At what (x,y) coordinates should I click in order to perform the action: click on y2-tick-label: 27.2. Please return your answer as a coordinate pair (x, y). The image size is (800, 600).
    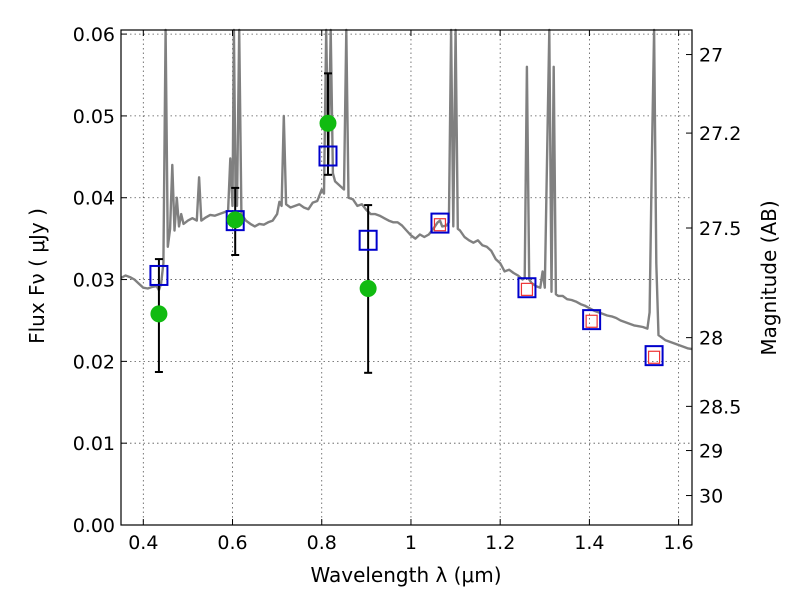
    Looking at the image, I should click on (720, 134).